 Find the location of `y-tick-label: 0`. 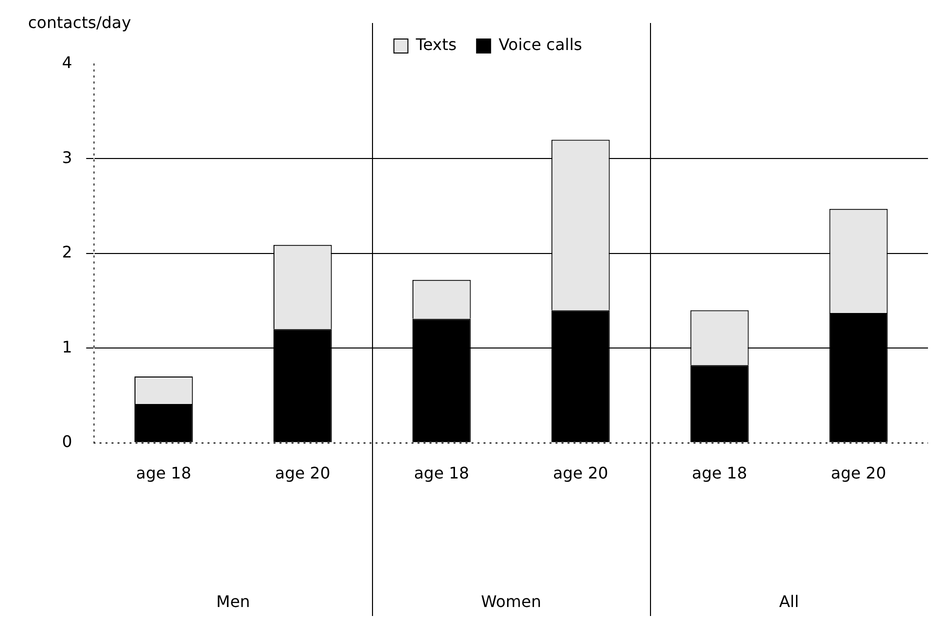

y-tick-label: 0 is located at coordinates (67, 441).